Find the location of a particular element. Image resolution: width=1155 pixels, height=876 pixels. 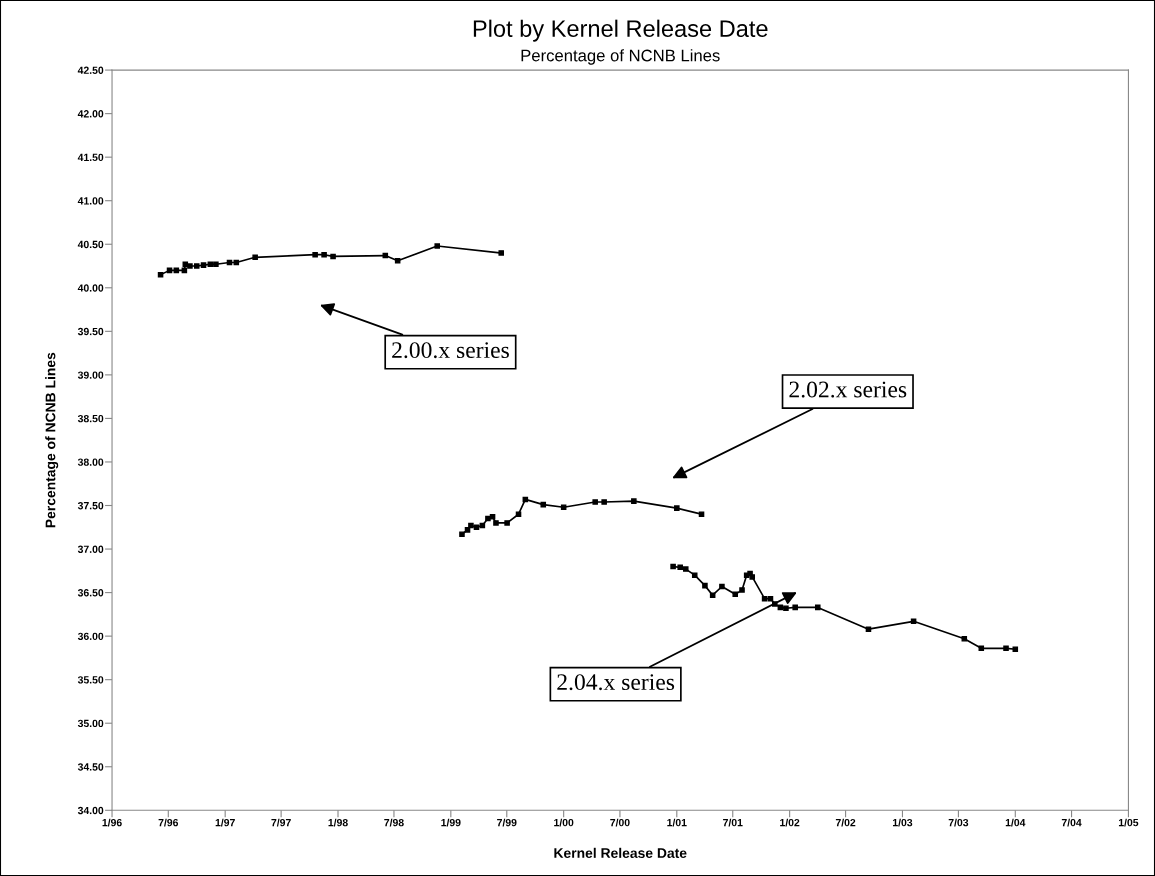

x-tick-label: 7/98 is located at coordinates (394, 822).